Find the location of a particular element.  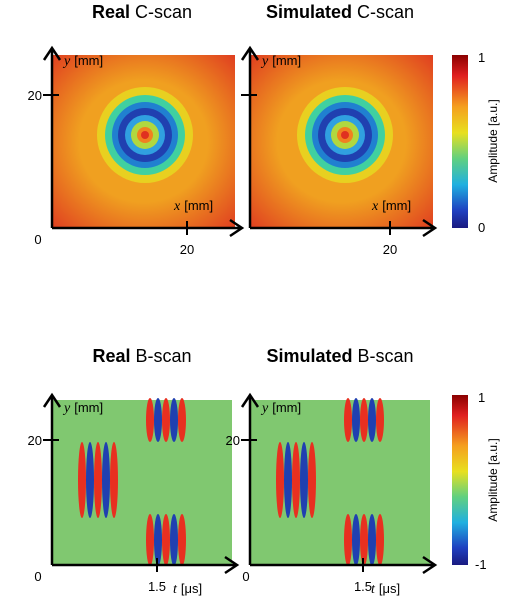

panel-title: Simulated B-scan is located at coordinates (339, 356).